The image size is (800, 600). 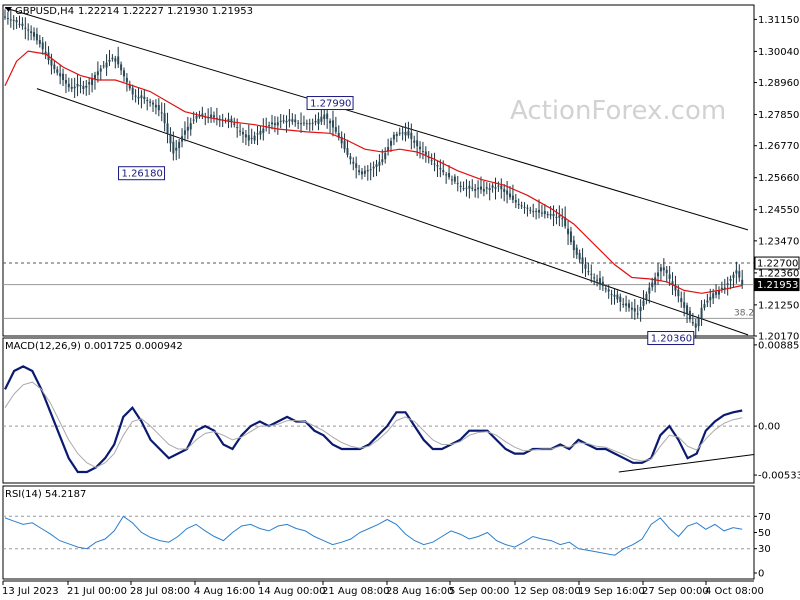 I want to click on price-tick-label: 1.27850, so click(x=778, y=115).